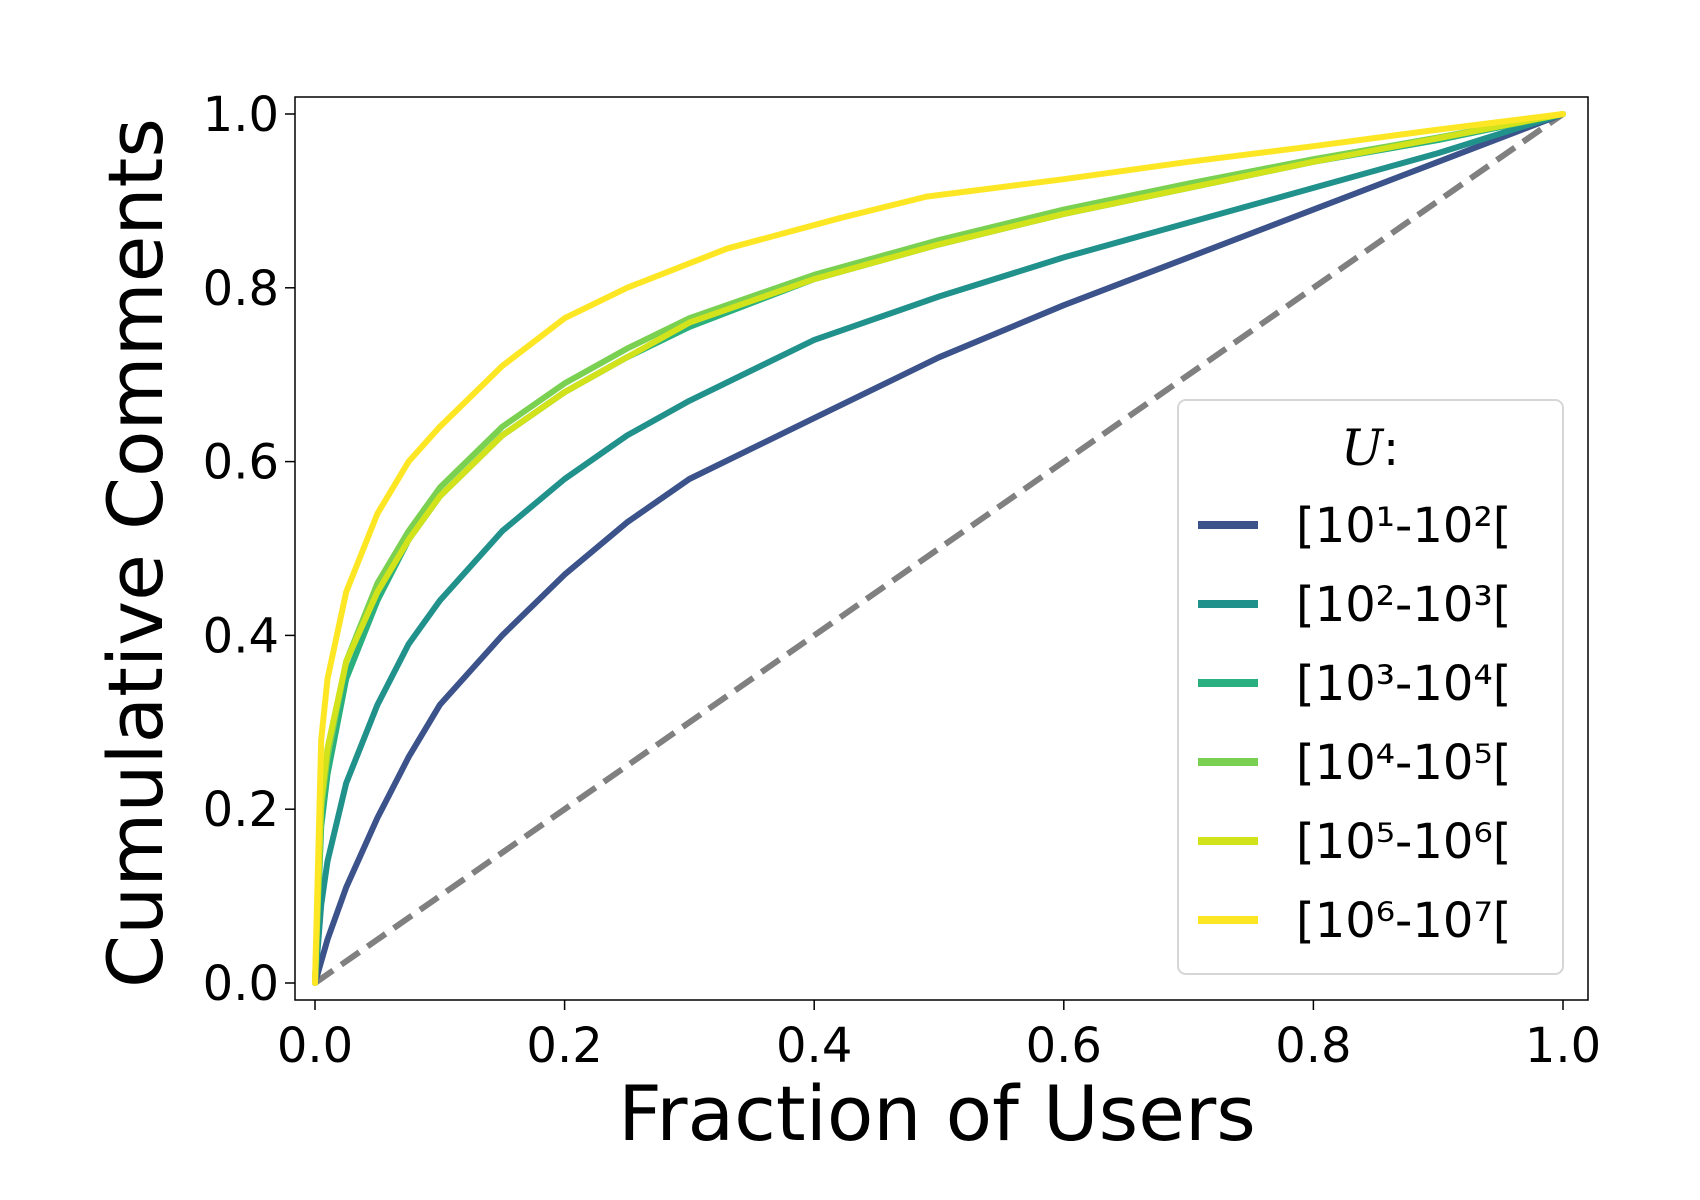 The width and height of the screenshot is (1700, 1200). Describe the element at coordinates (315, 1046) in the screenshot. I see `x-tick-label: 0.0` at that location.